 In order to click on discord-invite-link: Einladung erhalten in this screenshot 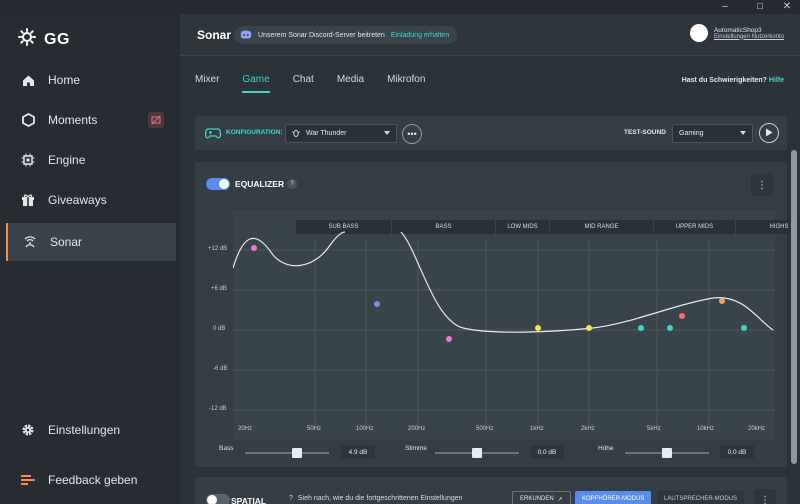, I will do `click(420, 35)`.